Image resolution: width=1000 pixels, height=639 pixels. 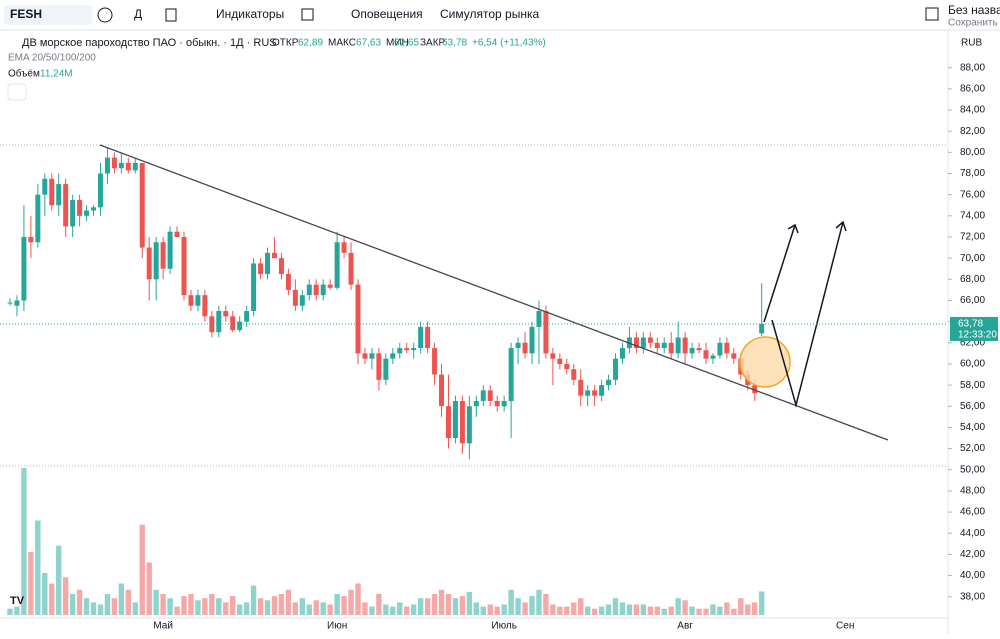 What do you see at coordinates (973, 23) in the screenshot?
I see `save: Сохранить` at bounding box center [973, 23].